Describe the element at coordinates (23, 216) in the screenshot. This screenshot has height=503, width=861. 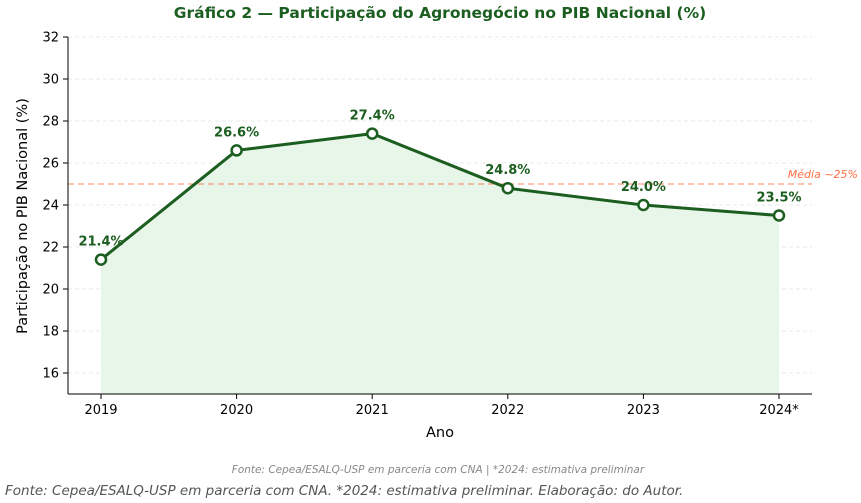
I see `y-axis-label: Participação no PIB Nacional (%)` at that location.